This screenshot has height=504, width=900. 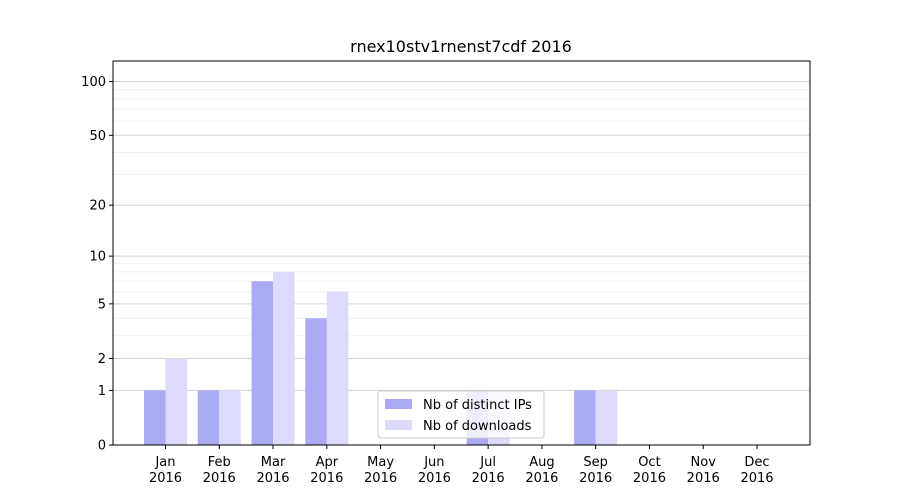 What do you see at coordinates (219, 462) in the screenshot?
I see `x-tick-label-month: Feb` at bounding box center [219, 462].